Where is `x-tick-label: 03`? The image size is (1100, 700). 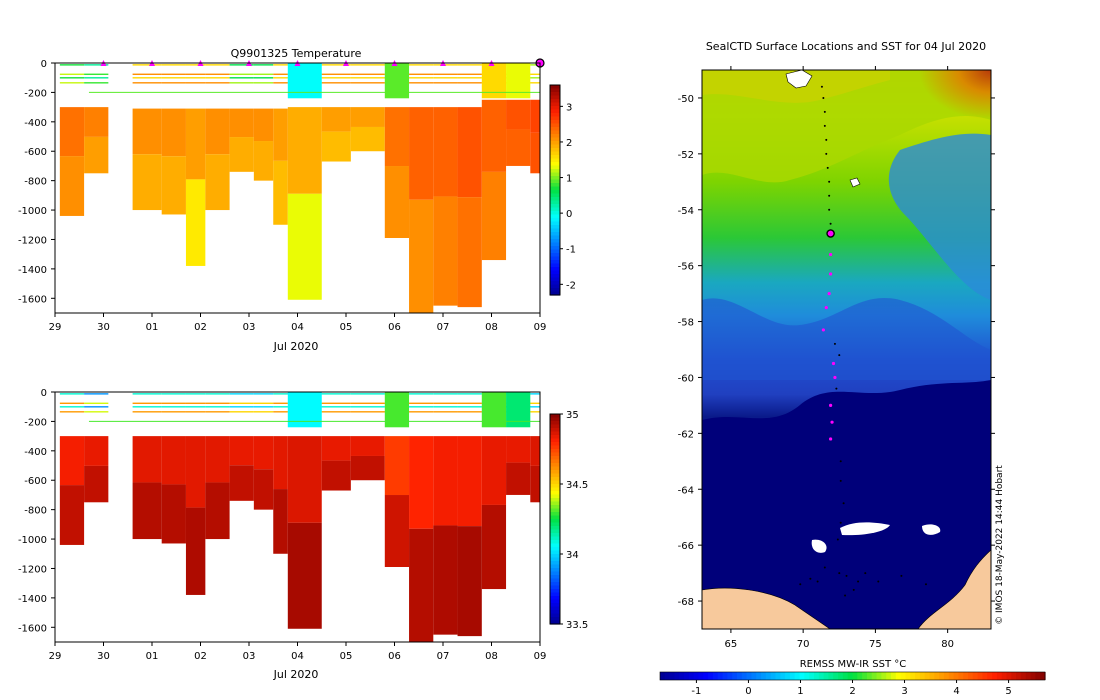
x-tick-label: 03 is located at coordinates (249, 656).